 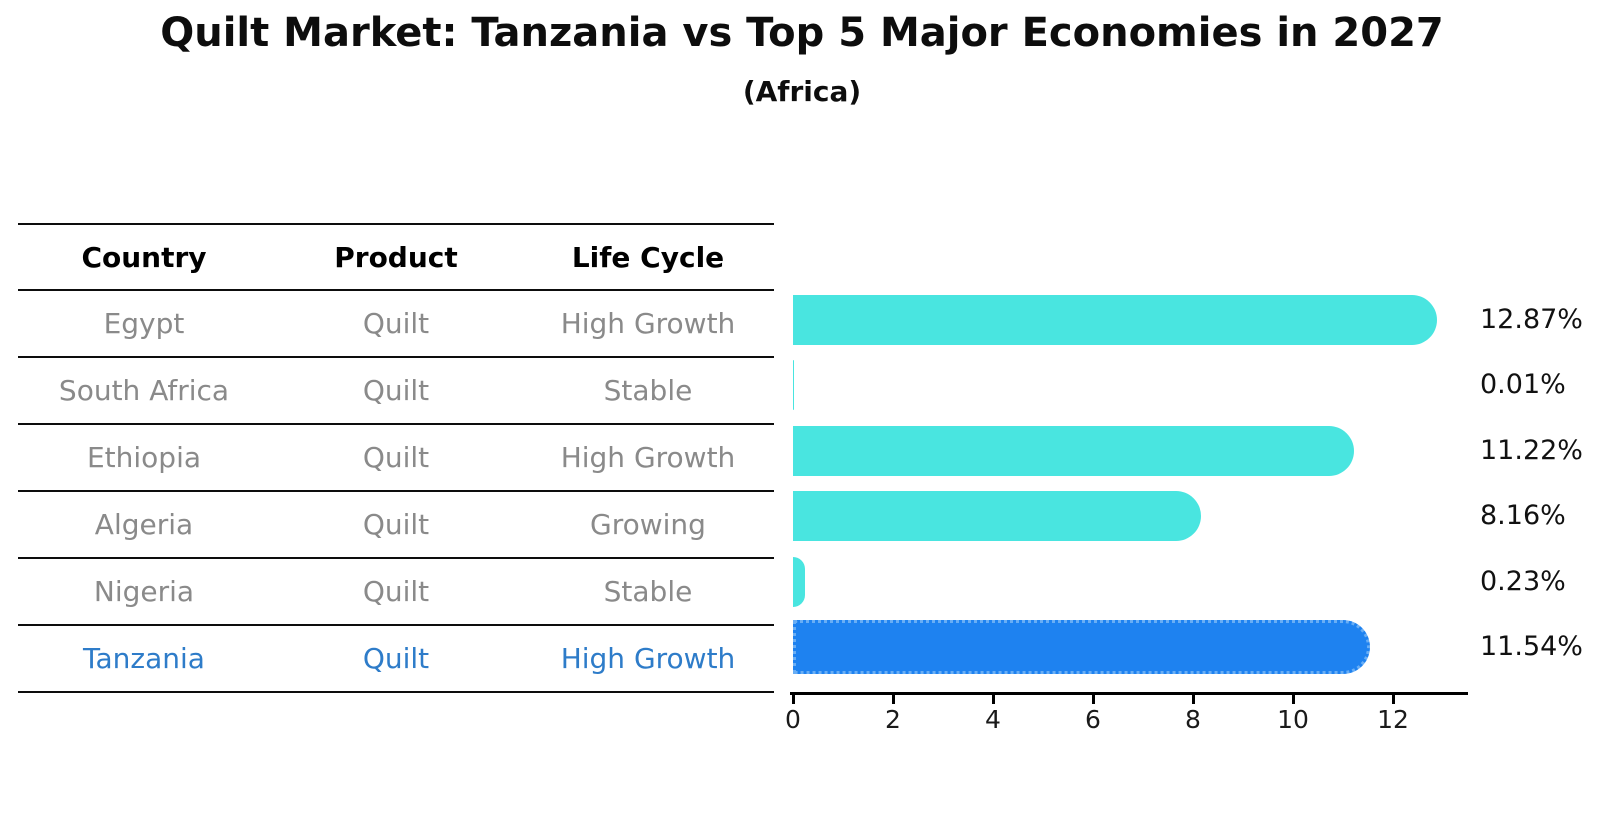 I want to click on bar-tanzania, so click(x=1081, y=647).